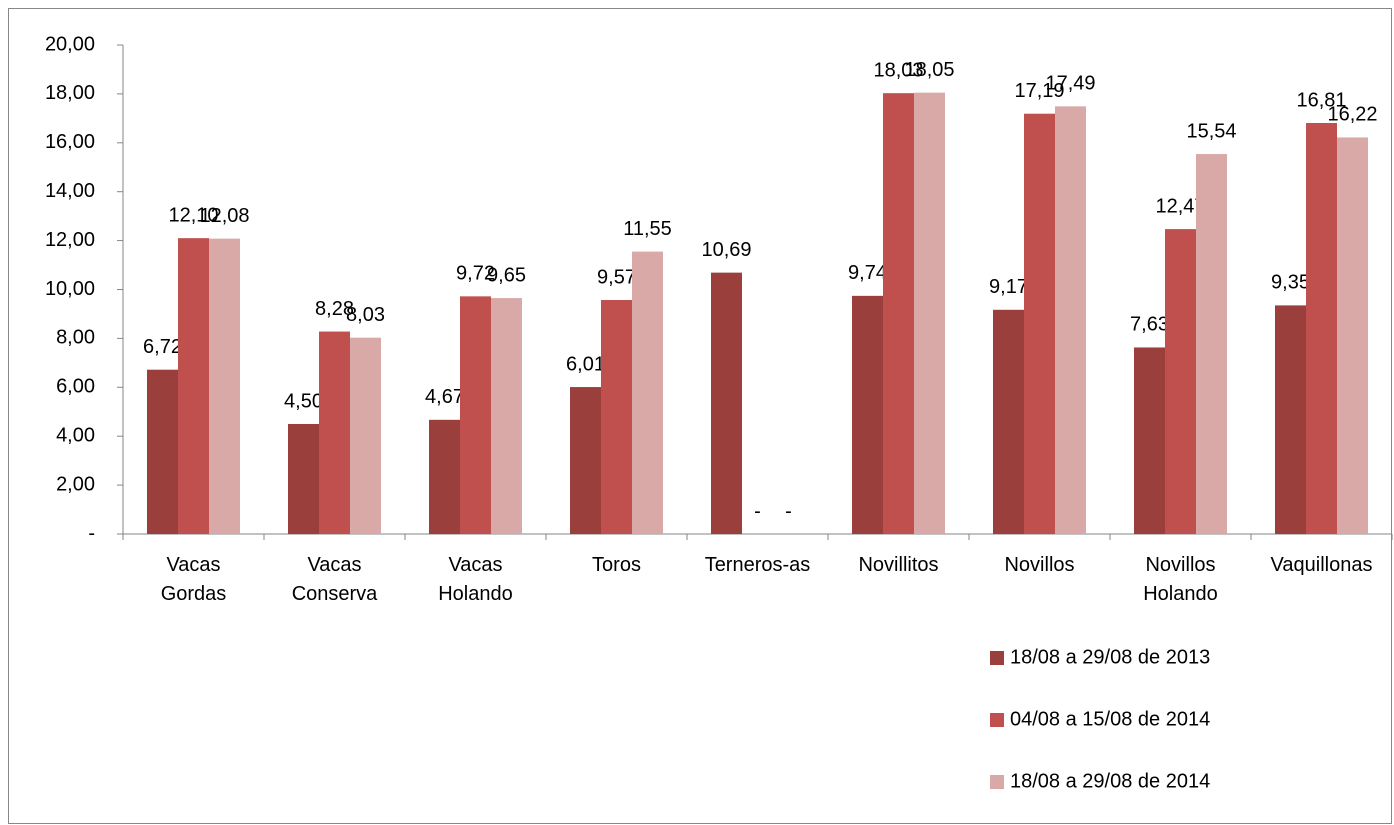  What do you see at coordinates (193, 579) in the screenshot?
I see `x-tick-label: Vacas Gordas` at bounding box center [193, 579].